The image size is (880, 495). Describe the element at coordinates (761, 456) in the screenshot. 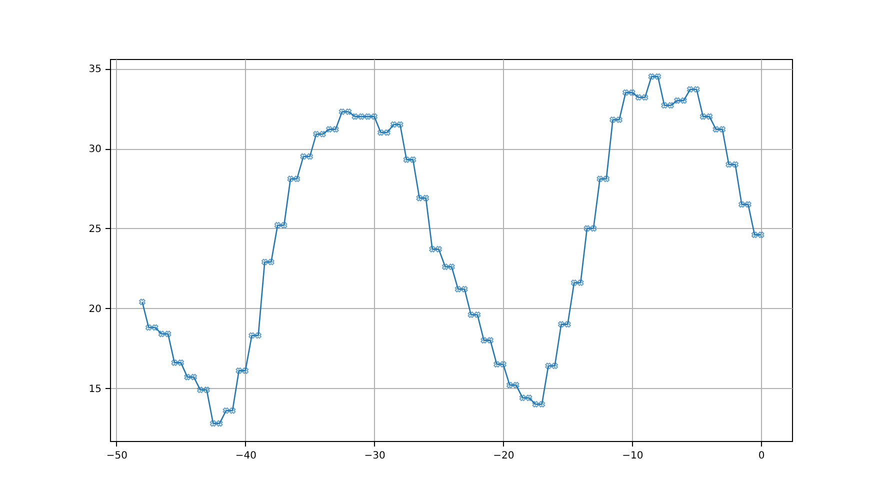

I see `x-tick-label: 0` at that location.